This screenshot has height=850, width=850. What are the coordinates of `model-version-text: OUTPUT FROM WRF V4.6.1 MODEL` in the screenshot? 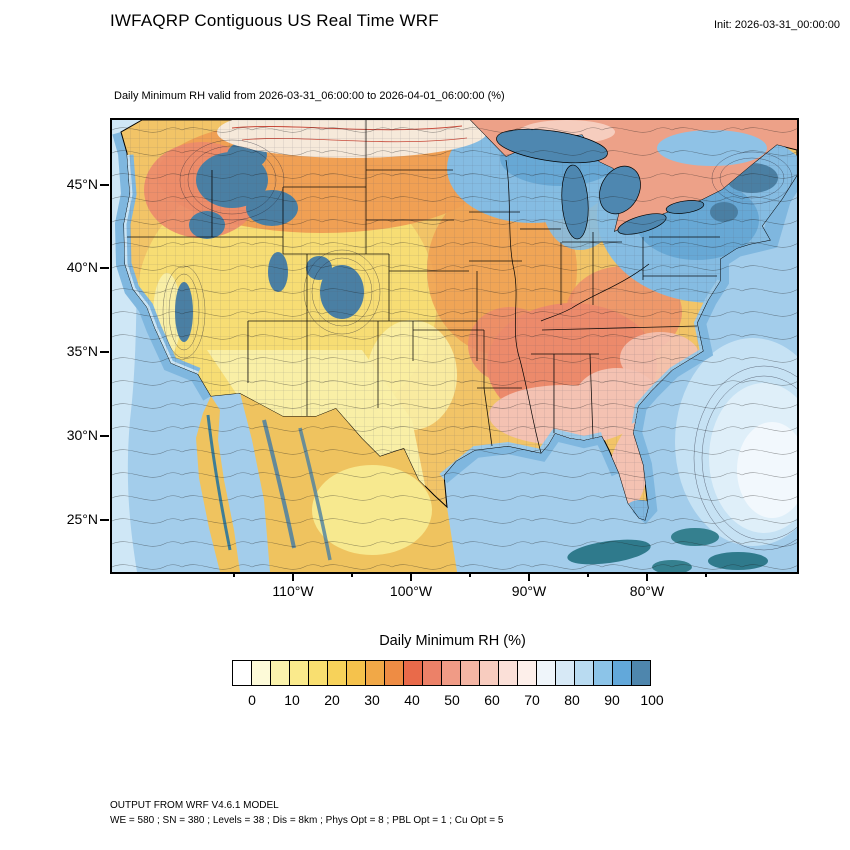 It's located at (194, 805).